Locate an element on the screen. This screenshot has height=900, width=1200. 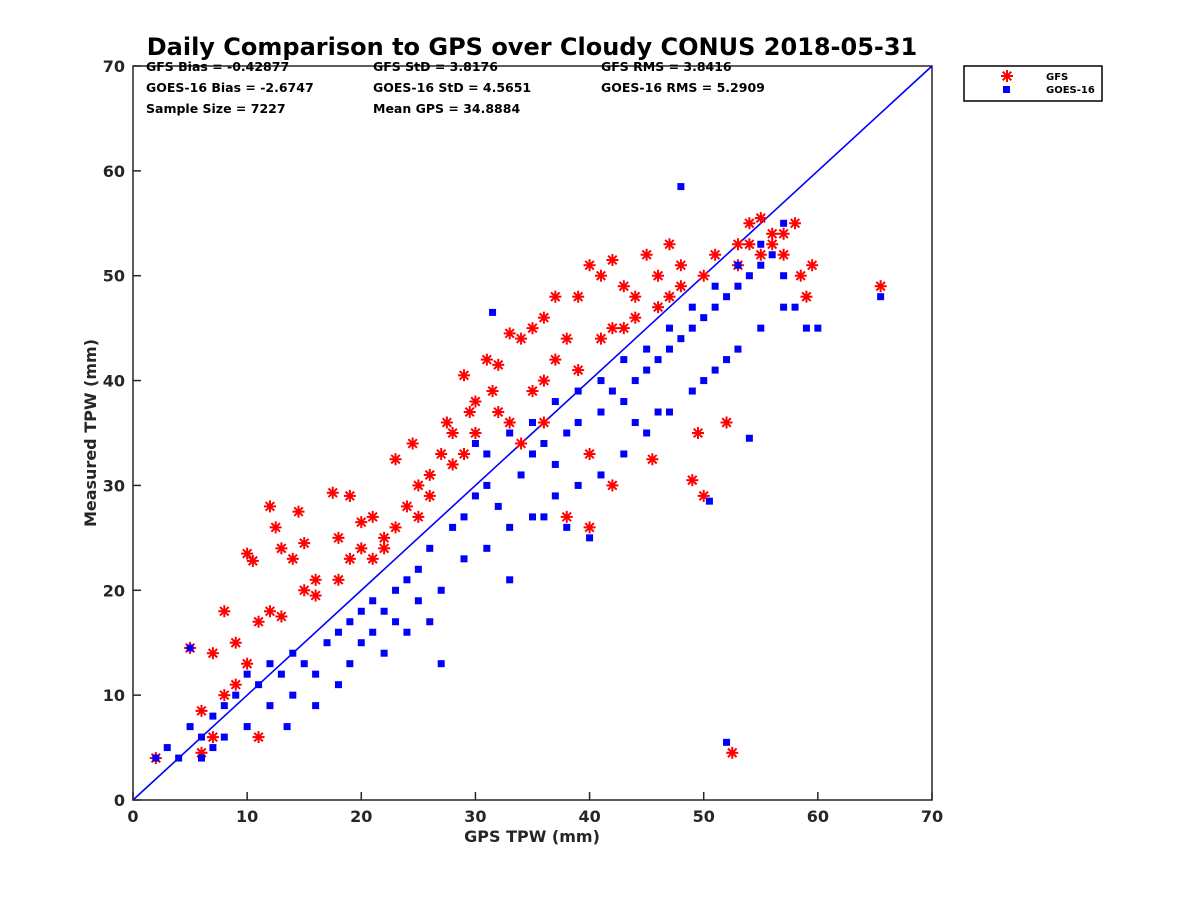
y-axis: 0 10 20 30 40 50 60 70 is located at coordinates (122, 433).